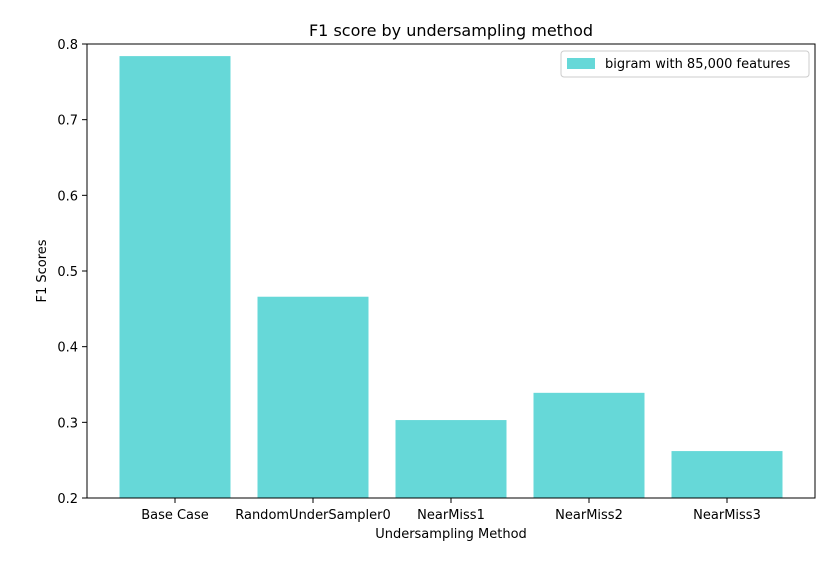  I want to click on bar-base-case, so click(175, 277).